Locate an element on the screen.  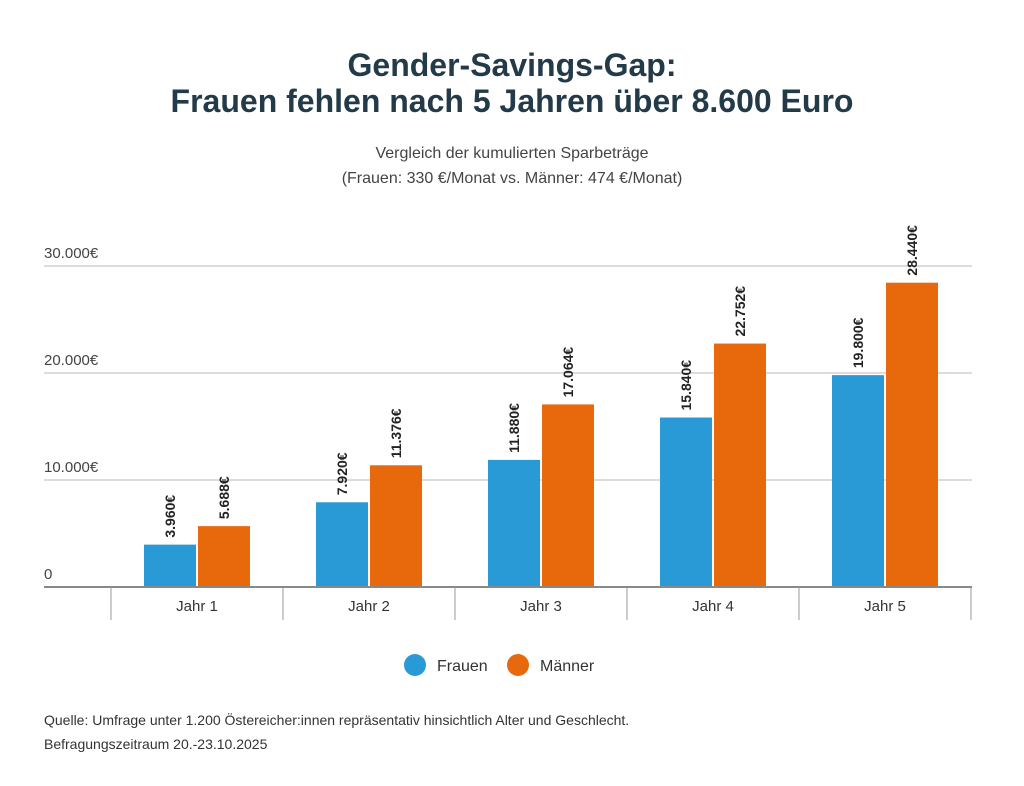
data-label: 3.960€ is located at coordinates (170, 516).